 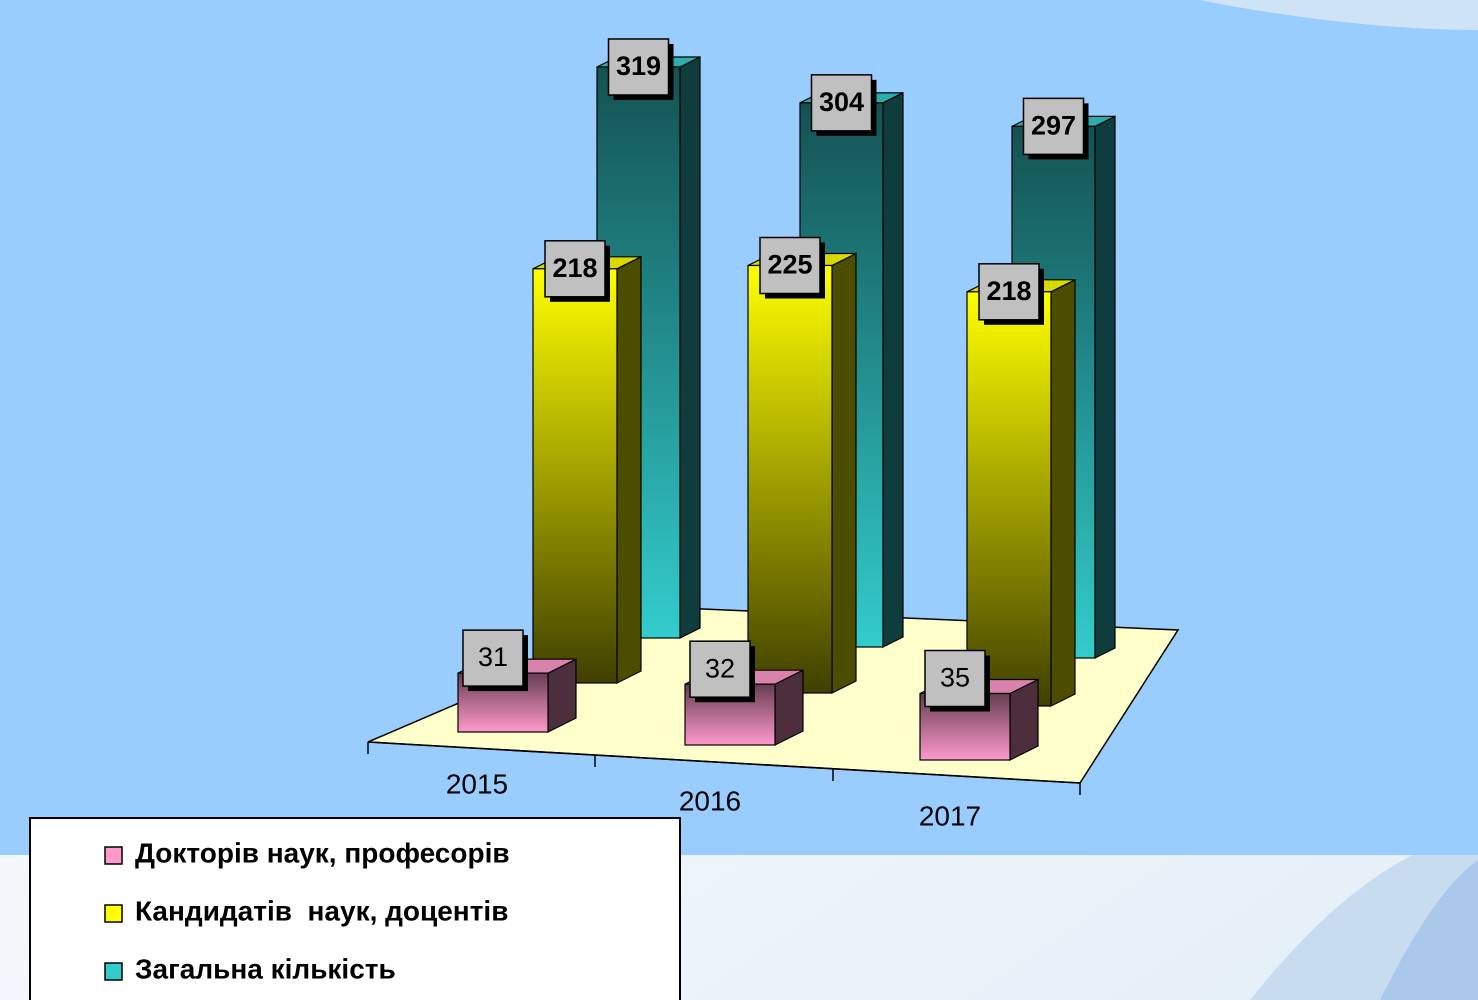 I want to click on legend-label: Загальна кількість, so click(x=265, y=968).